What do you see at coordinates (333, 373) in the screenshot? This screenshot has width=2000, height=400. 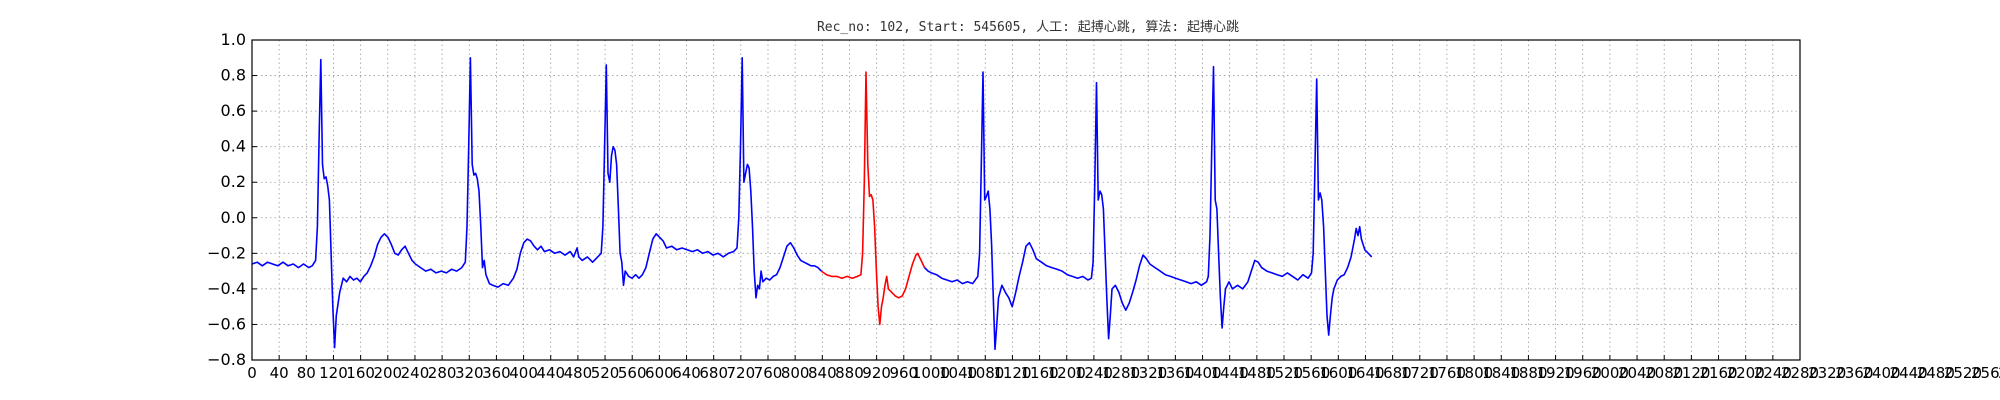 I see `x-tick-label: 120` at bounding box center [333, 373].